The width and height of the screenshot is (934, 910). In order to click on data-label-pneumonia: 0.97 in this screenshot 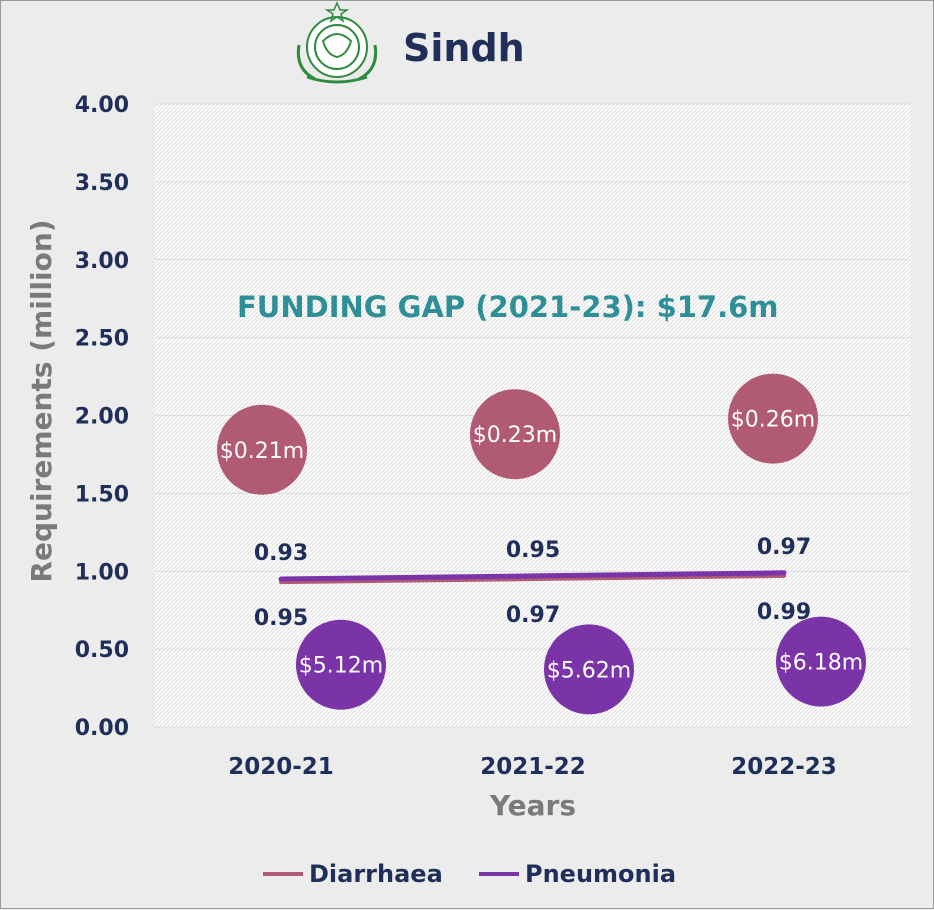, I will do `click(533, 615)`.